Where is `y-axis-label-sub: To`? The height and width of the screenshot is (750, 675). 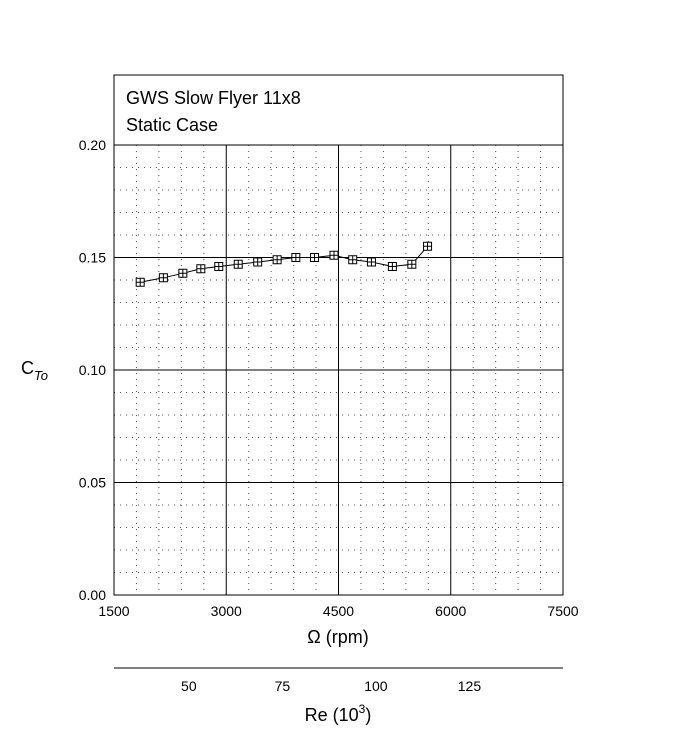 y-axis-label-sub: To is located at coordinates (41, 375).